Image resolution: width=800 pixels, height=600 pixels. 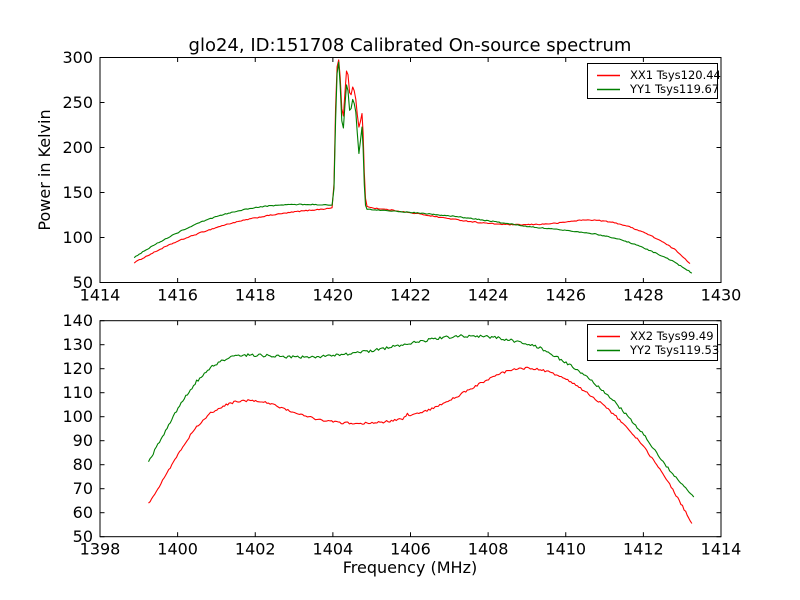 What do you see at coordinates (83, 464) in the screenshot?
I see `y-tick-label: 80` at bounding box center [83, 464].